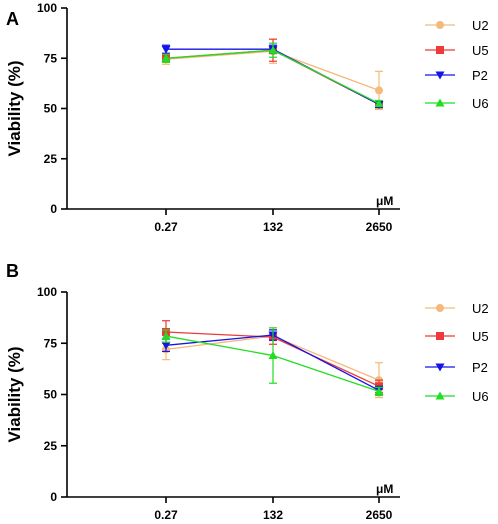  Describe the element at coordinates (12, 271) in the screenshot. I see `panel-label: B` at that location.